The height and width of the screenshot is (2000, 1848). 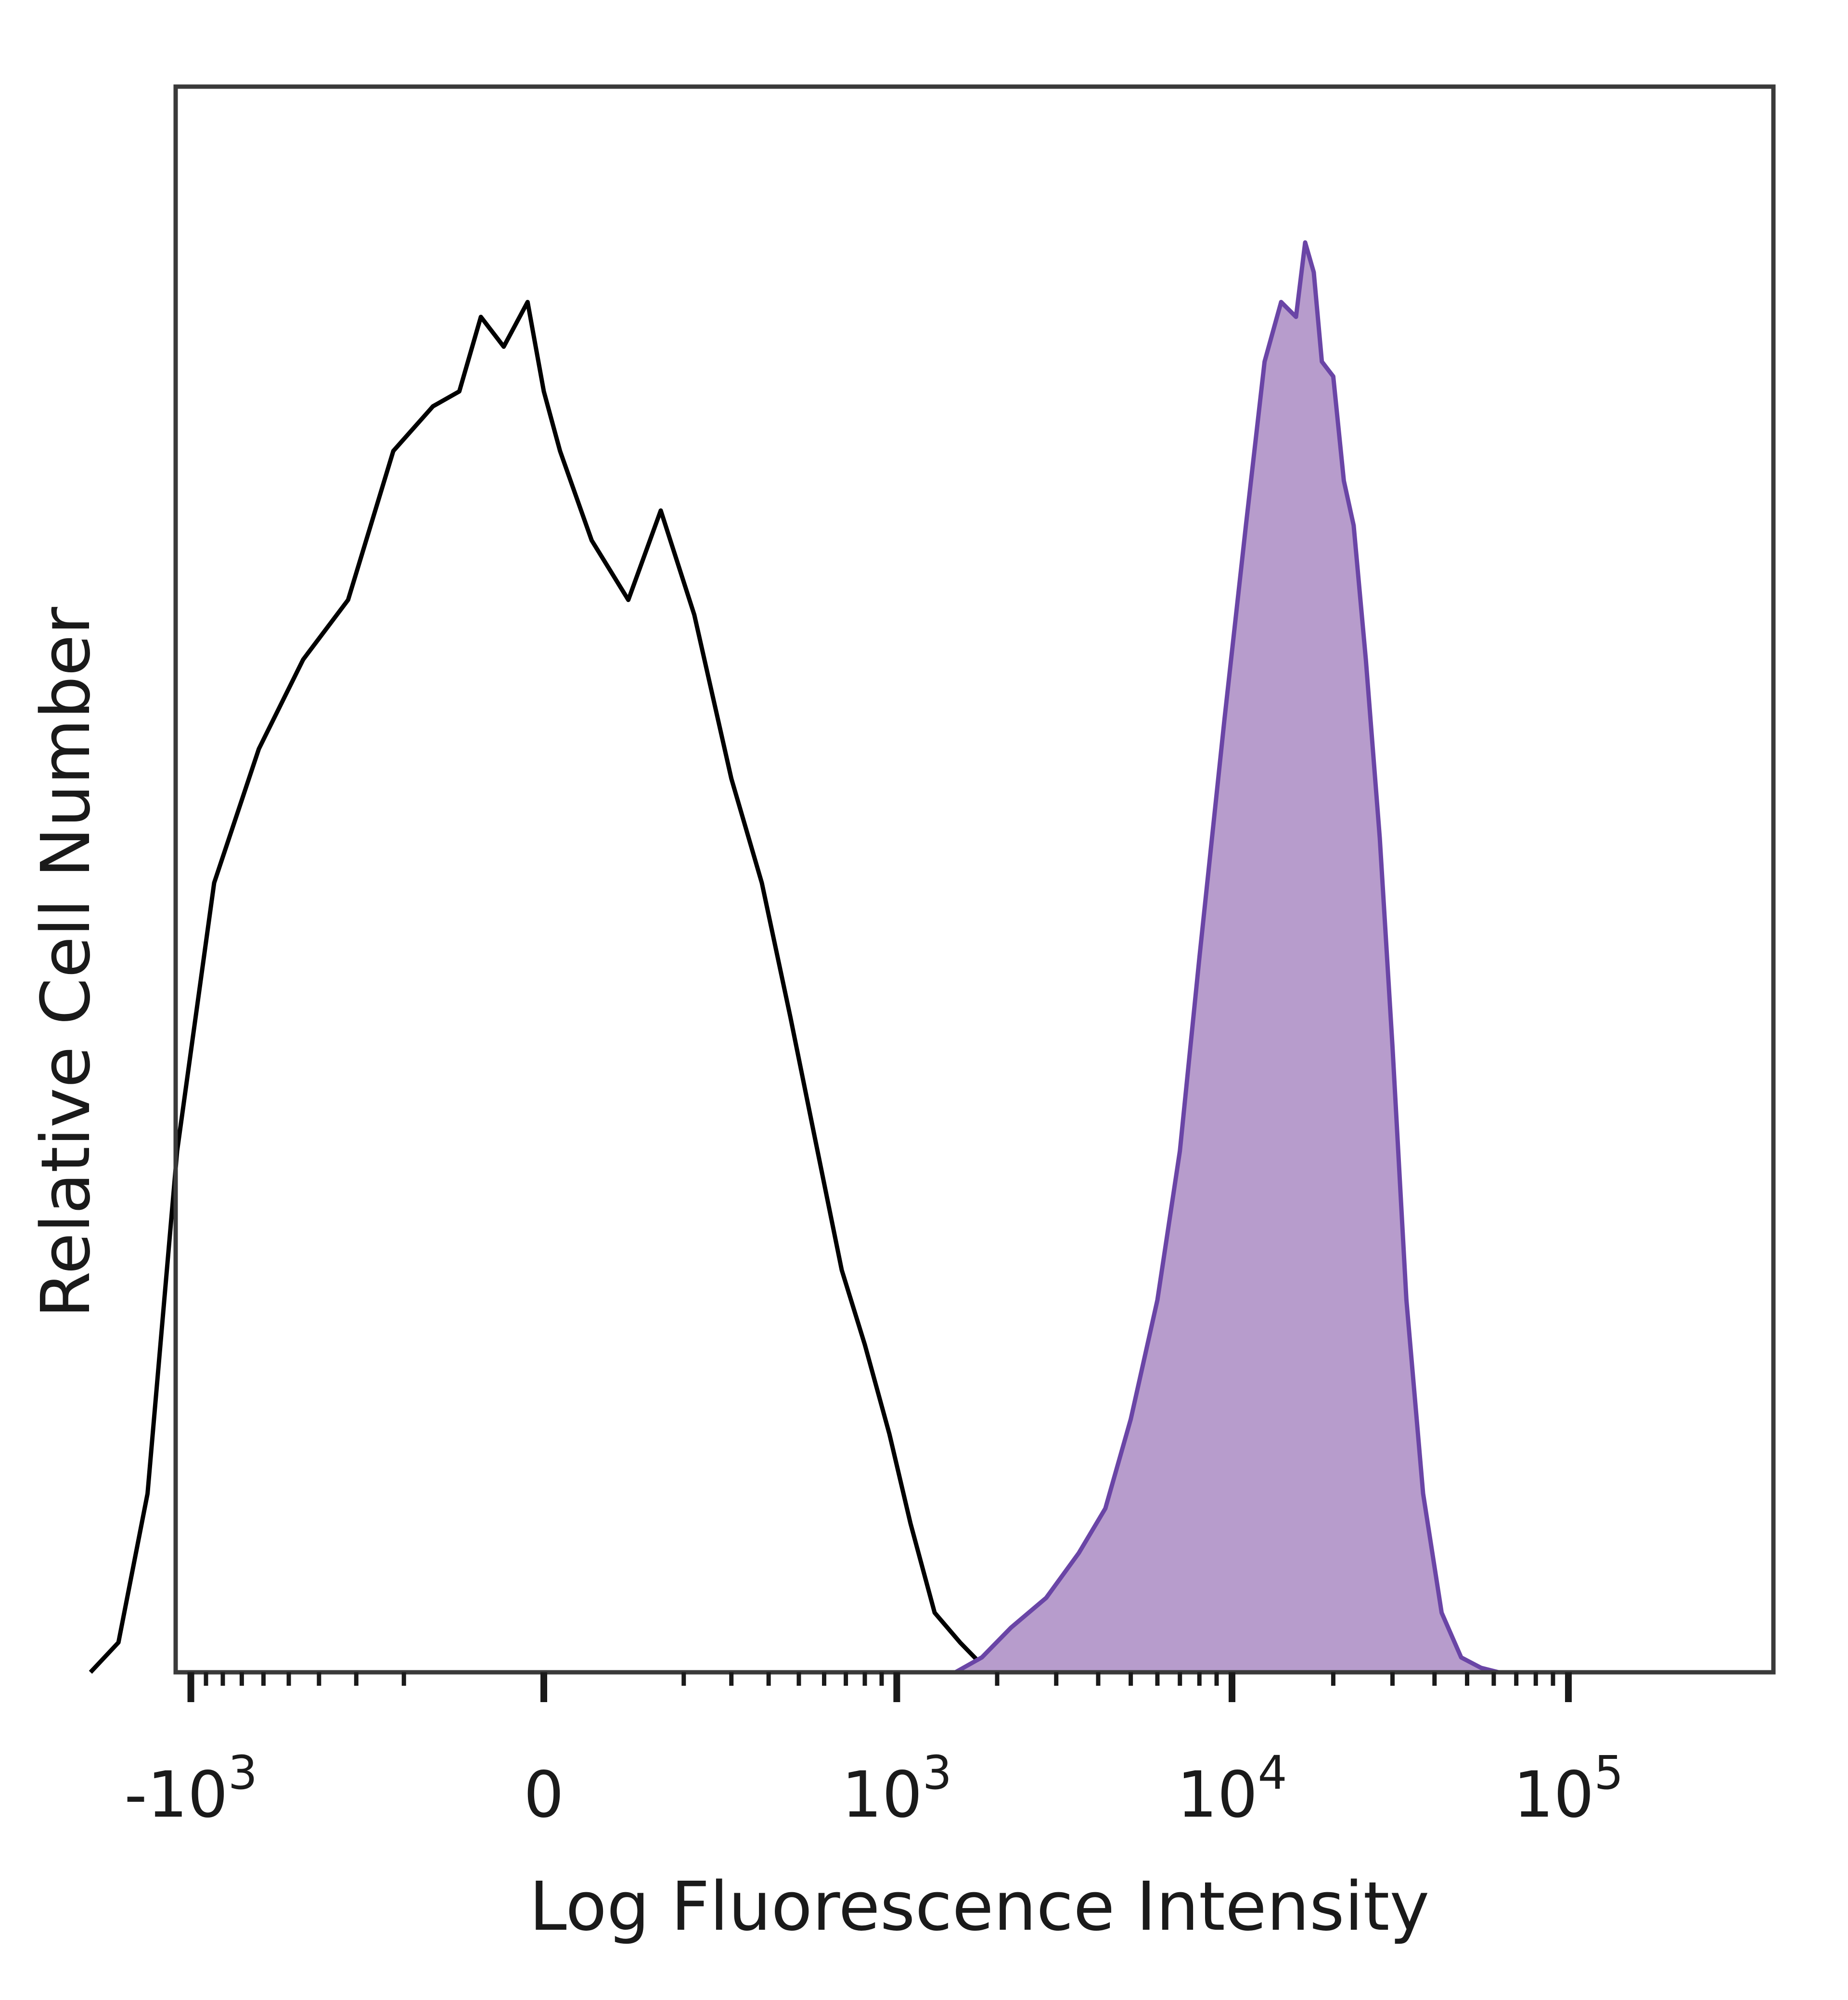 I want to click on x-tick-label: 0, so click(x=544, y=1795).